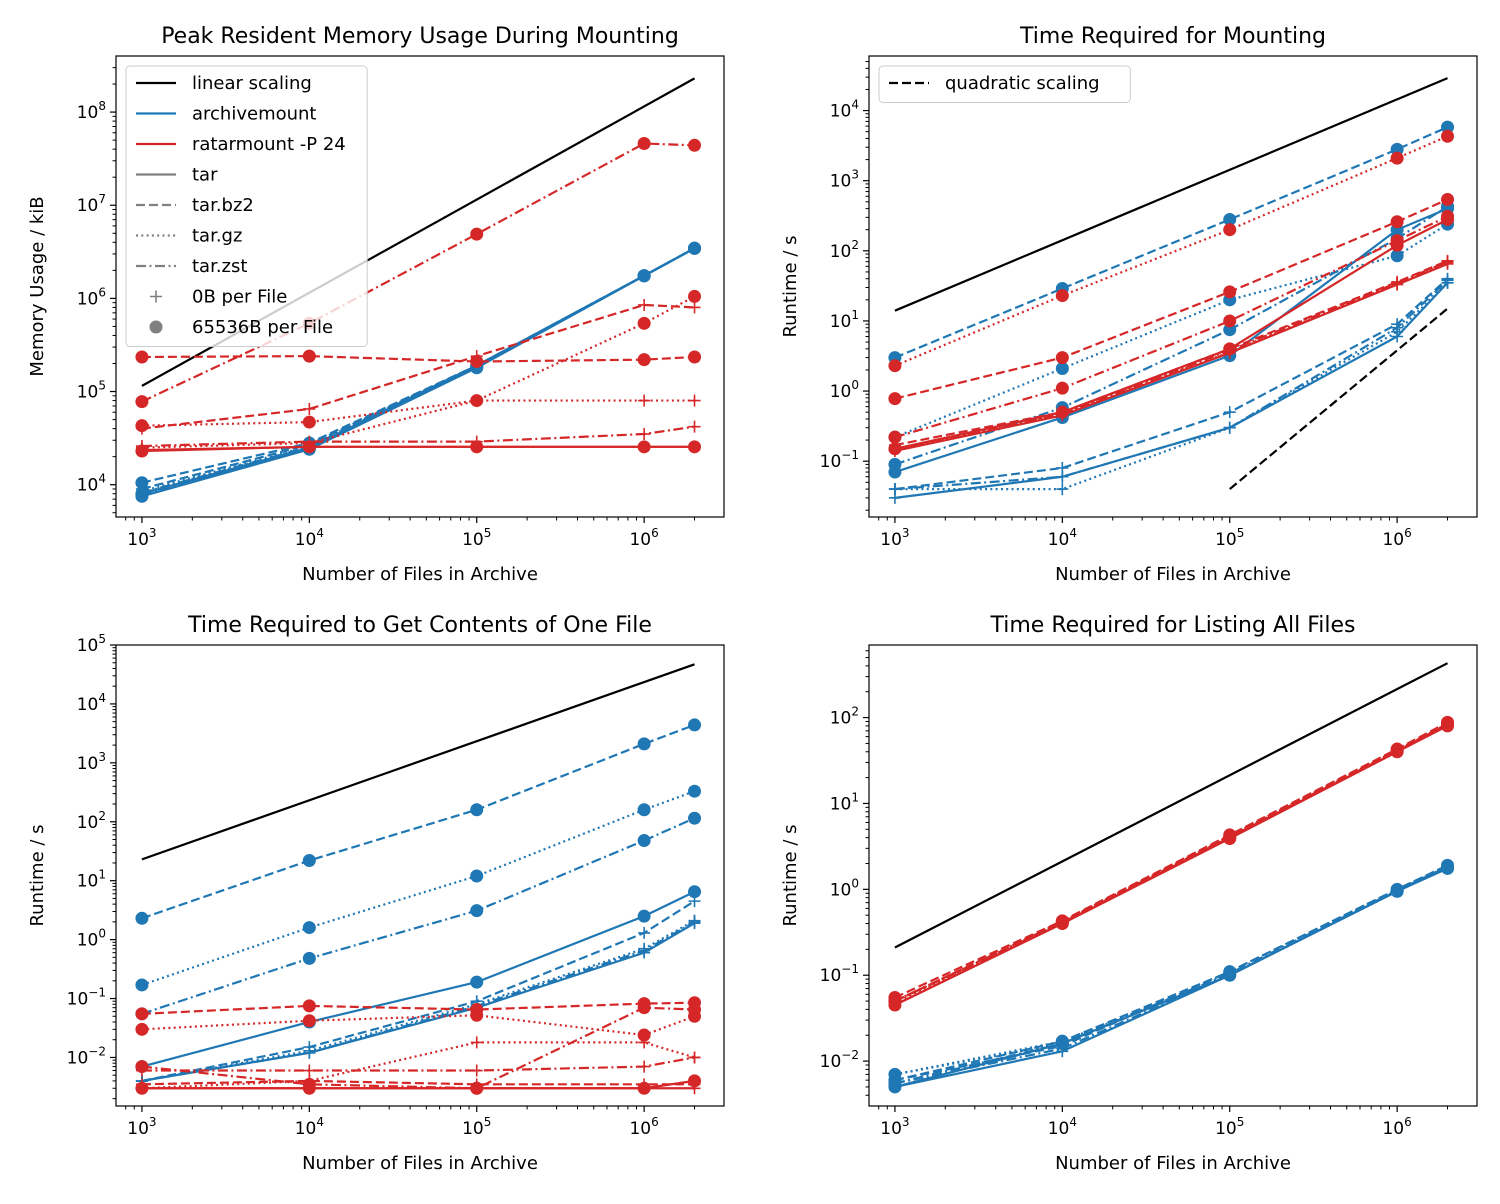 This screenshot has width=1500, height=1204. Describe the element at coordinates (420, 574) in the screenshot. I see `x-axis-label: Number of Files in Archive` at that location.